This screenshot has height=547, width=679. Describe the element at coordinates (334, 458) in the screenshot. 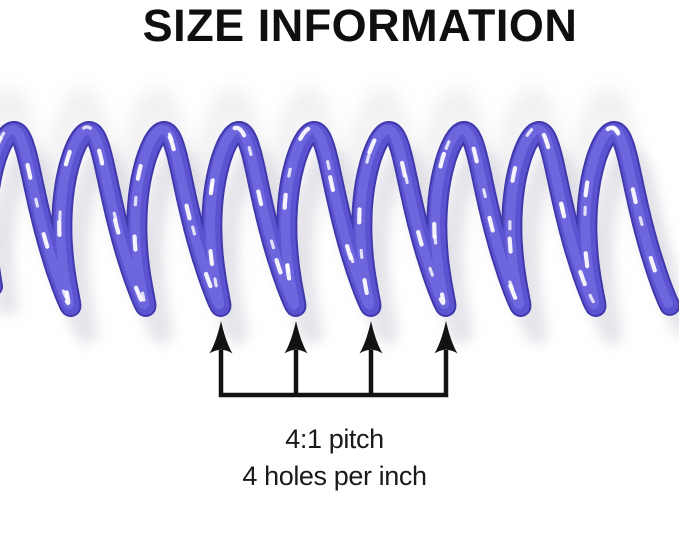

I see `pitch-labels: 4:1 pitch 4 holes per inch` at that location.